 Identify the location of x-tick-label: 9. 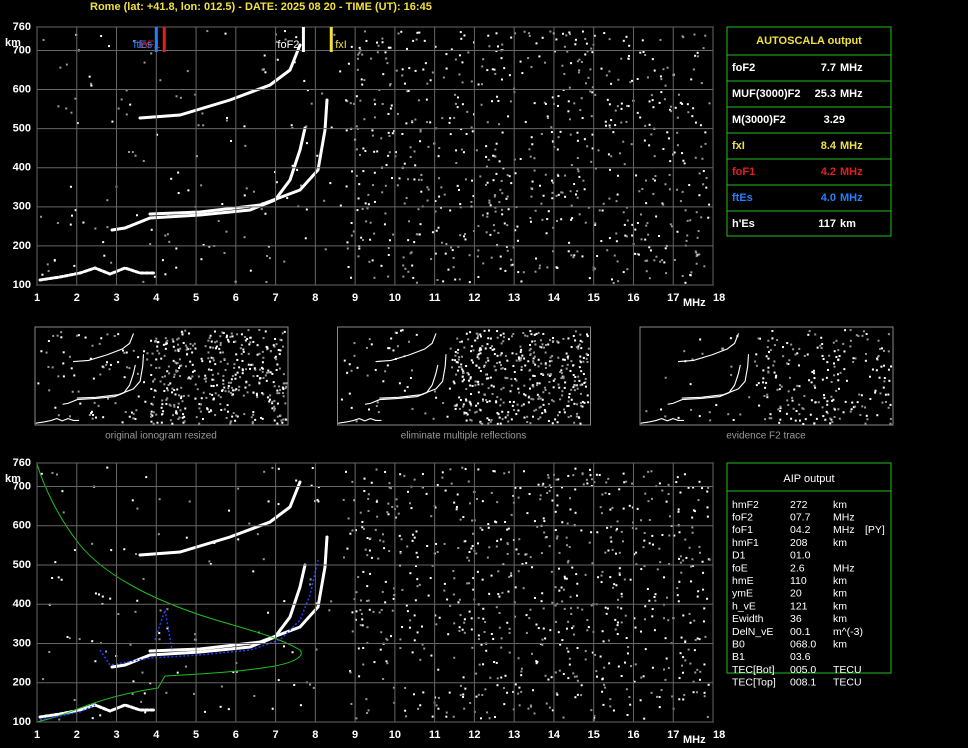
(355, 735).